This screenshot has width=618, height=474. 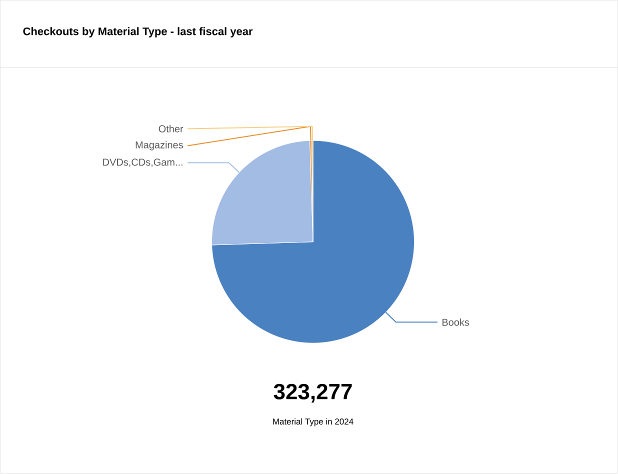 I want to click on slice-label: Magazines, so click(x=159, y=146).